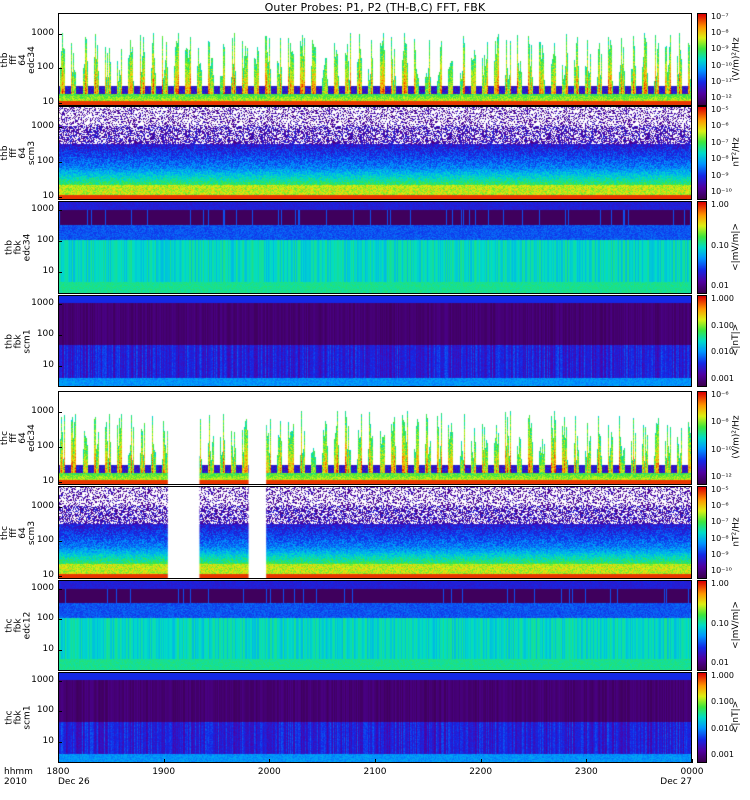 Image resolution: width=750 pixels, height=800 pixels. I want to click on x-axis-row-labels: hhmm 2010, so click(18, 777).